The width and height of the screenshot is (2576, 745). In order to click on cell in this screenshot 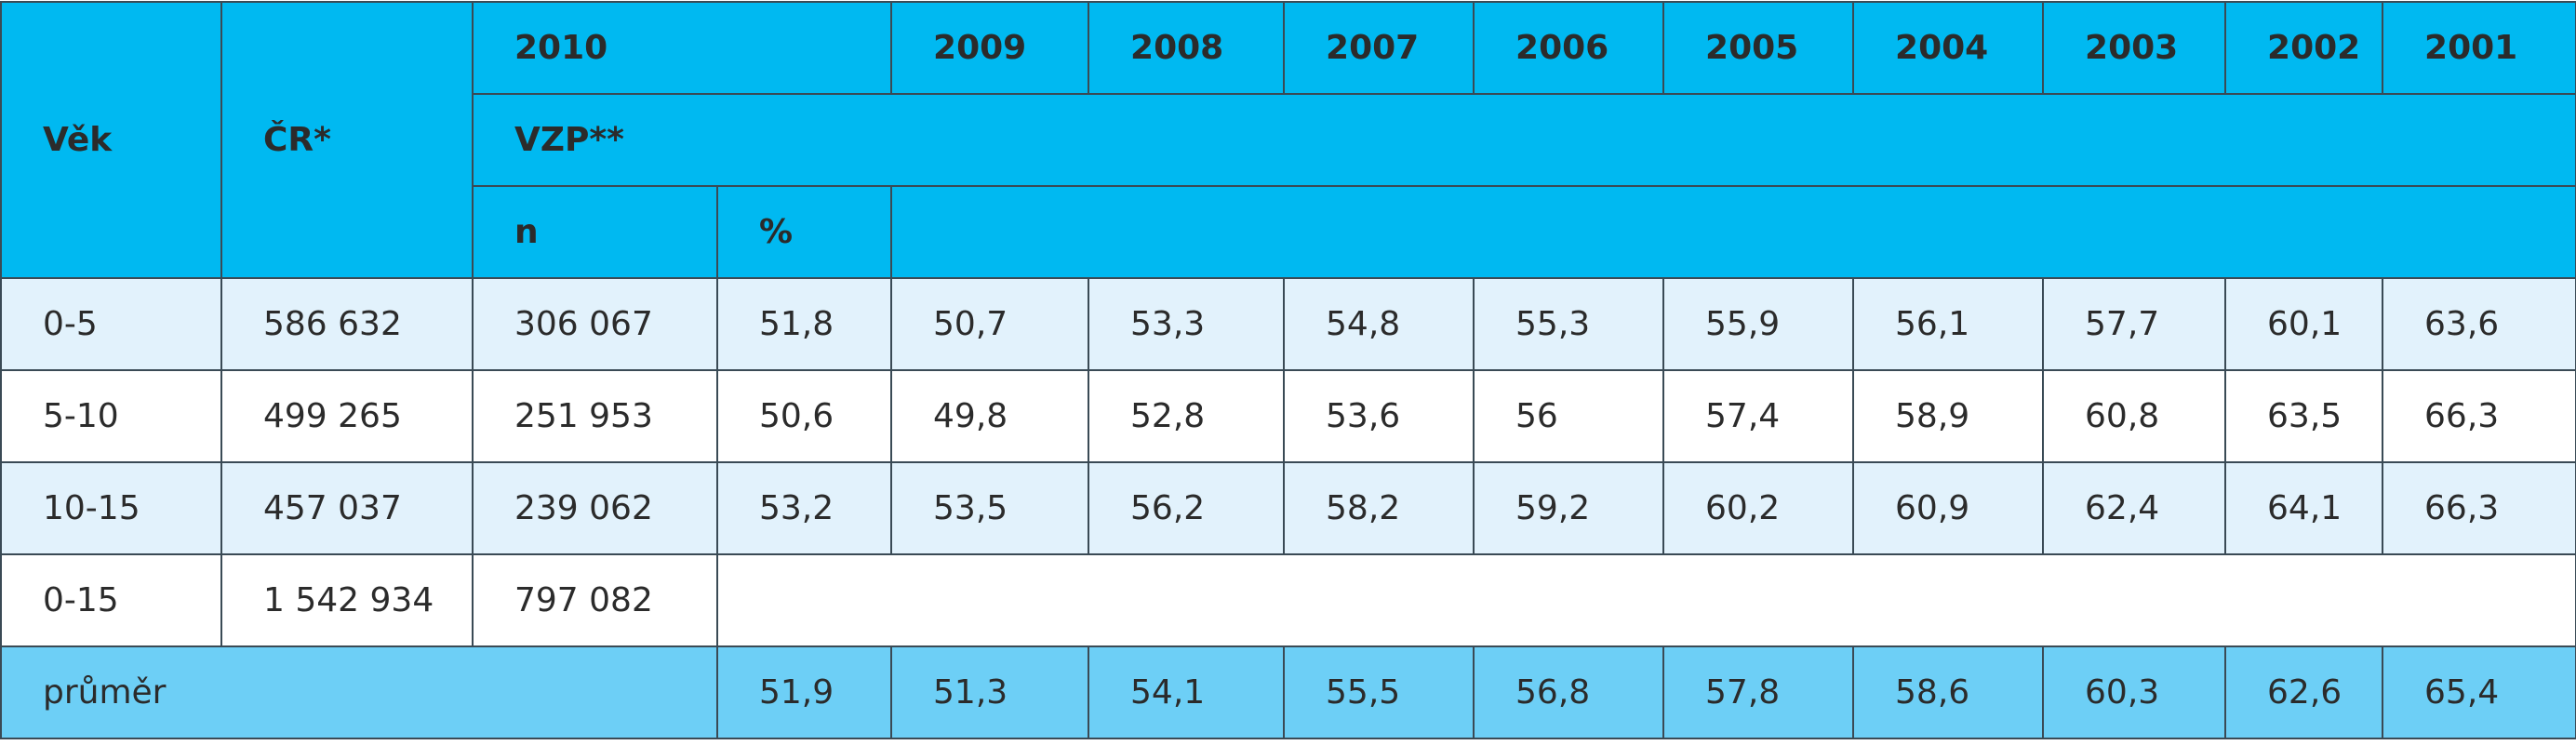, I will do `click(1645, 600)`.